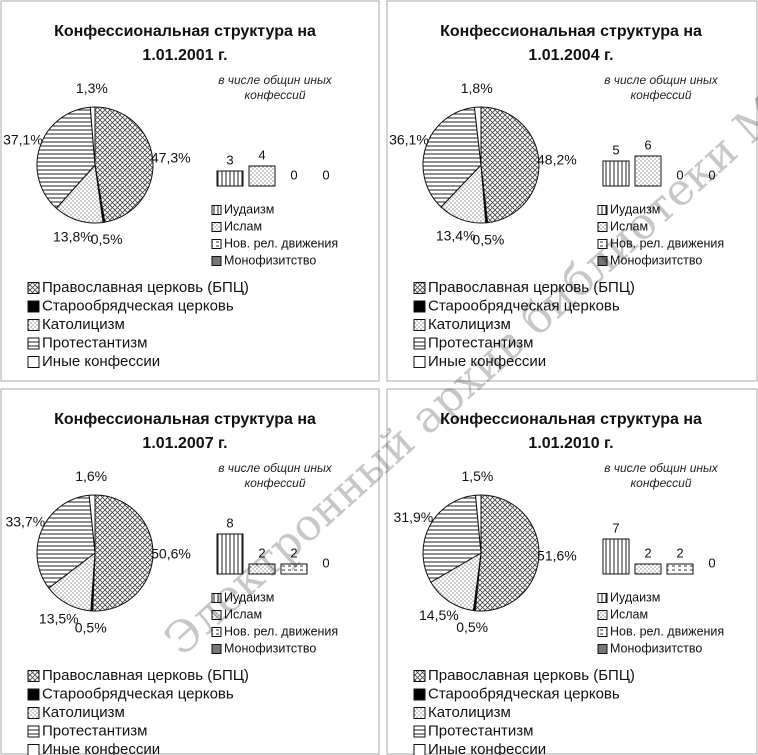  Describe the element at coordinates (91, 476) in the screenshot. I see `data-label: 1,6%` at that location.